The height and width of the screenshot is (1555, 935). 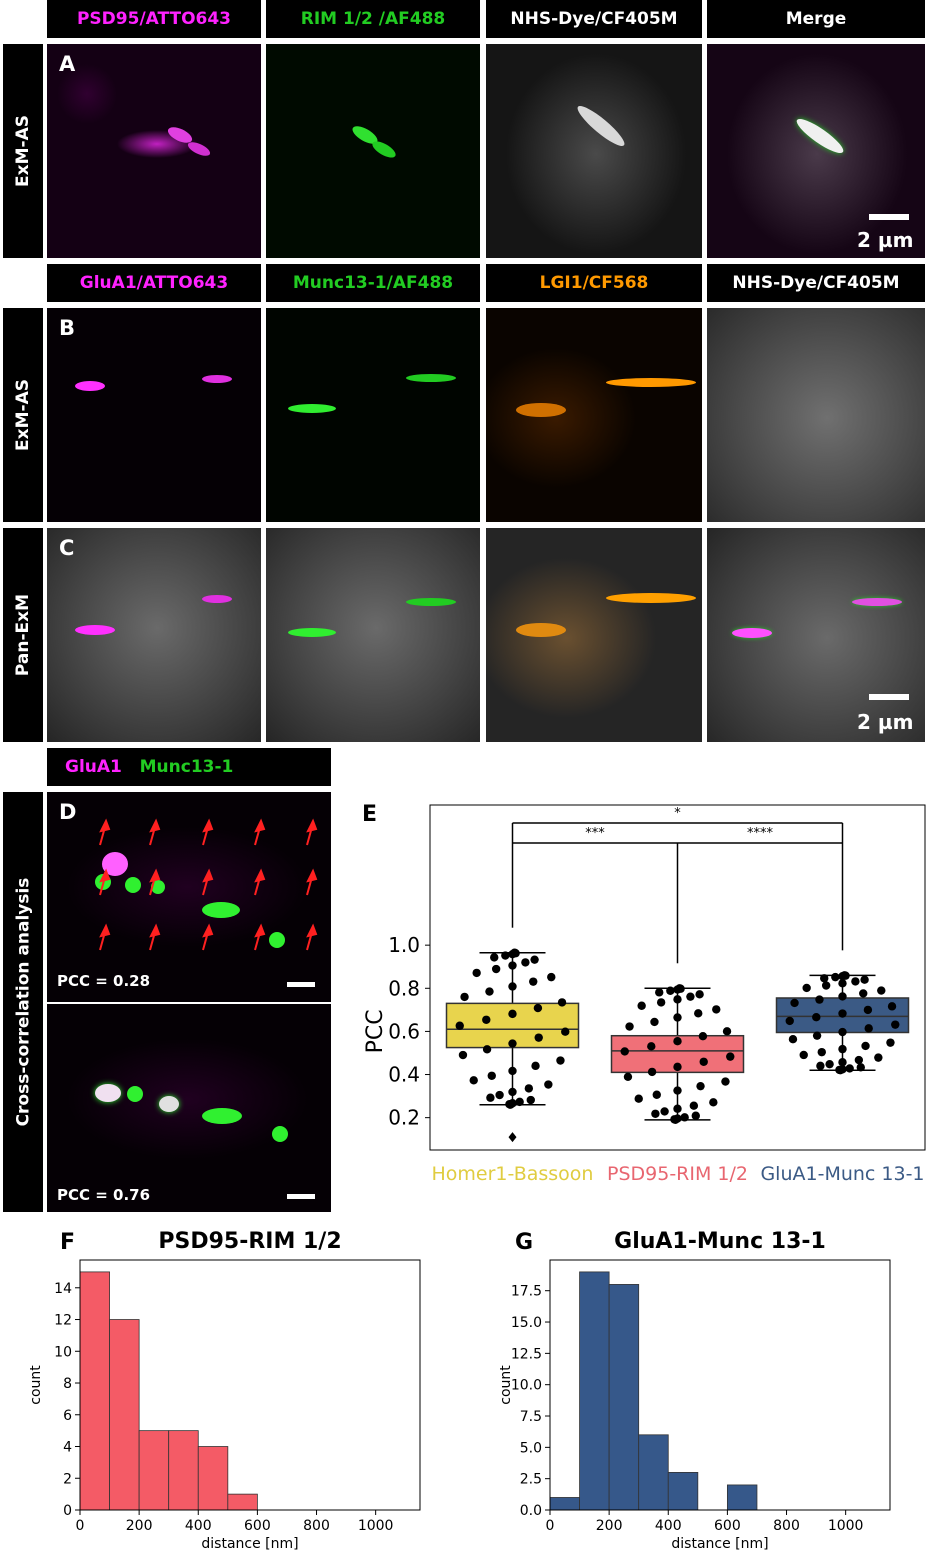 What do you see at coordinates (63, 1321) in the screenshot?
I see `y-tick-label: 12` at bounding box center [63, 1321].